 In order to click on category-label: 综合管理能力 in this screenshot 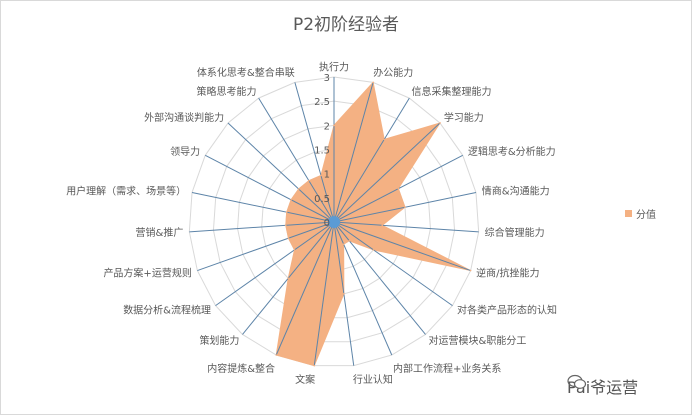, I will do `click(515, 232)`.